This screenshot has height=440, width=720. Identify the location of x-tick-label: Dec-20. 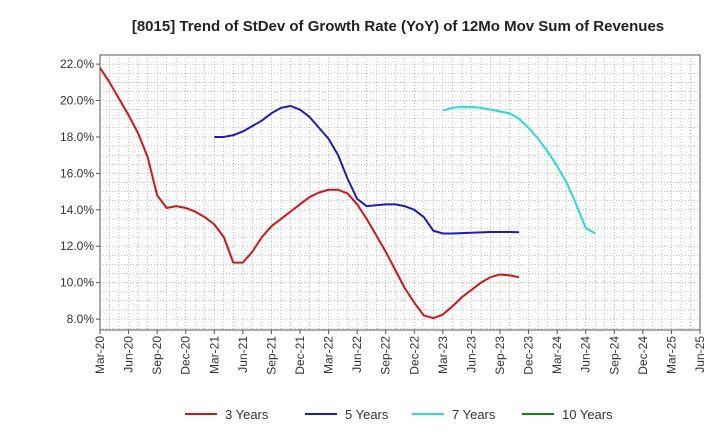
(186, 355).